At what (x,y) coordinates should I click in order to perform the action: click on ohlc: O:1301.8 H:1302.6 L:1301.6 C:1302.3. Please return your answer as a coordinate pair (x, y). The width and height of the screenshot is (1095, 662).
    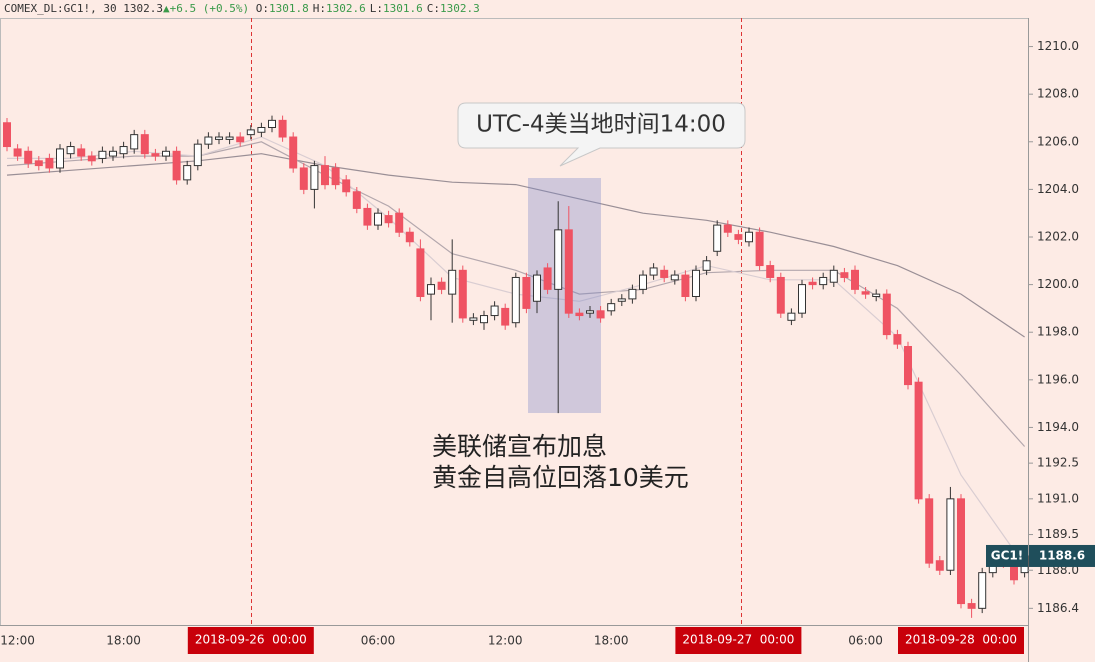
    Looking at the image, I should click on (370, 8).